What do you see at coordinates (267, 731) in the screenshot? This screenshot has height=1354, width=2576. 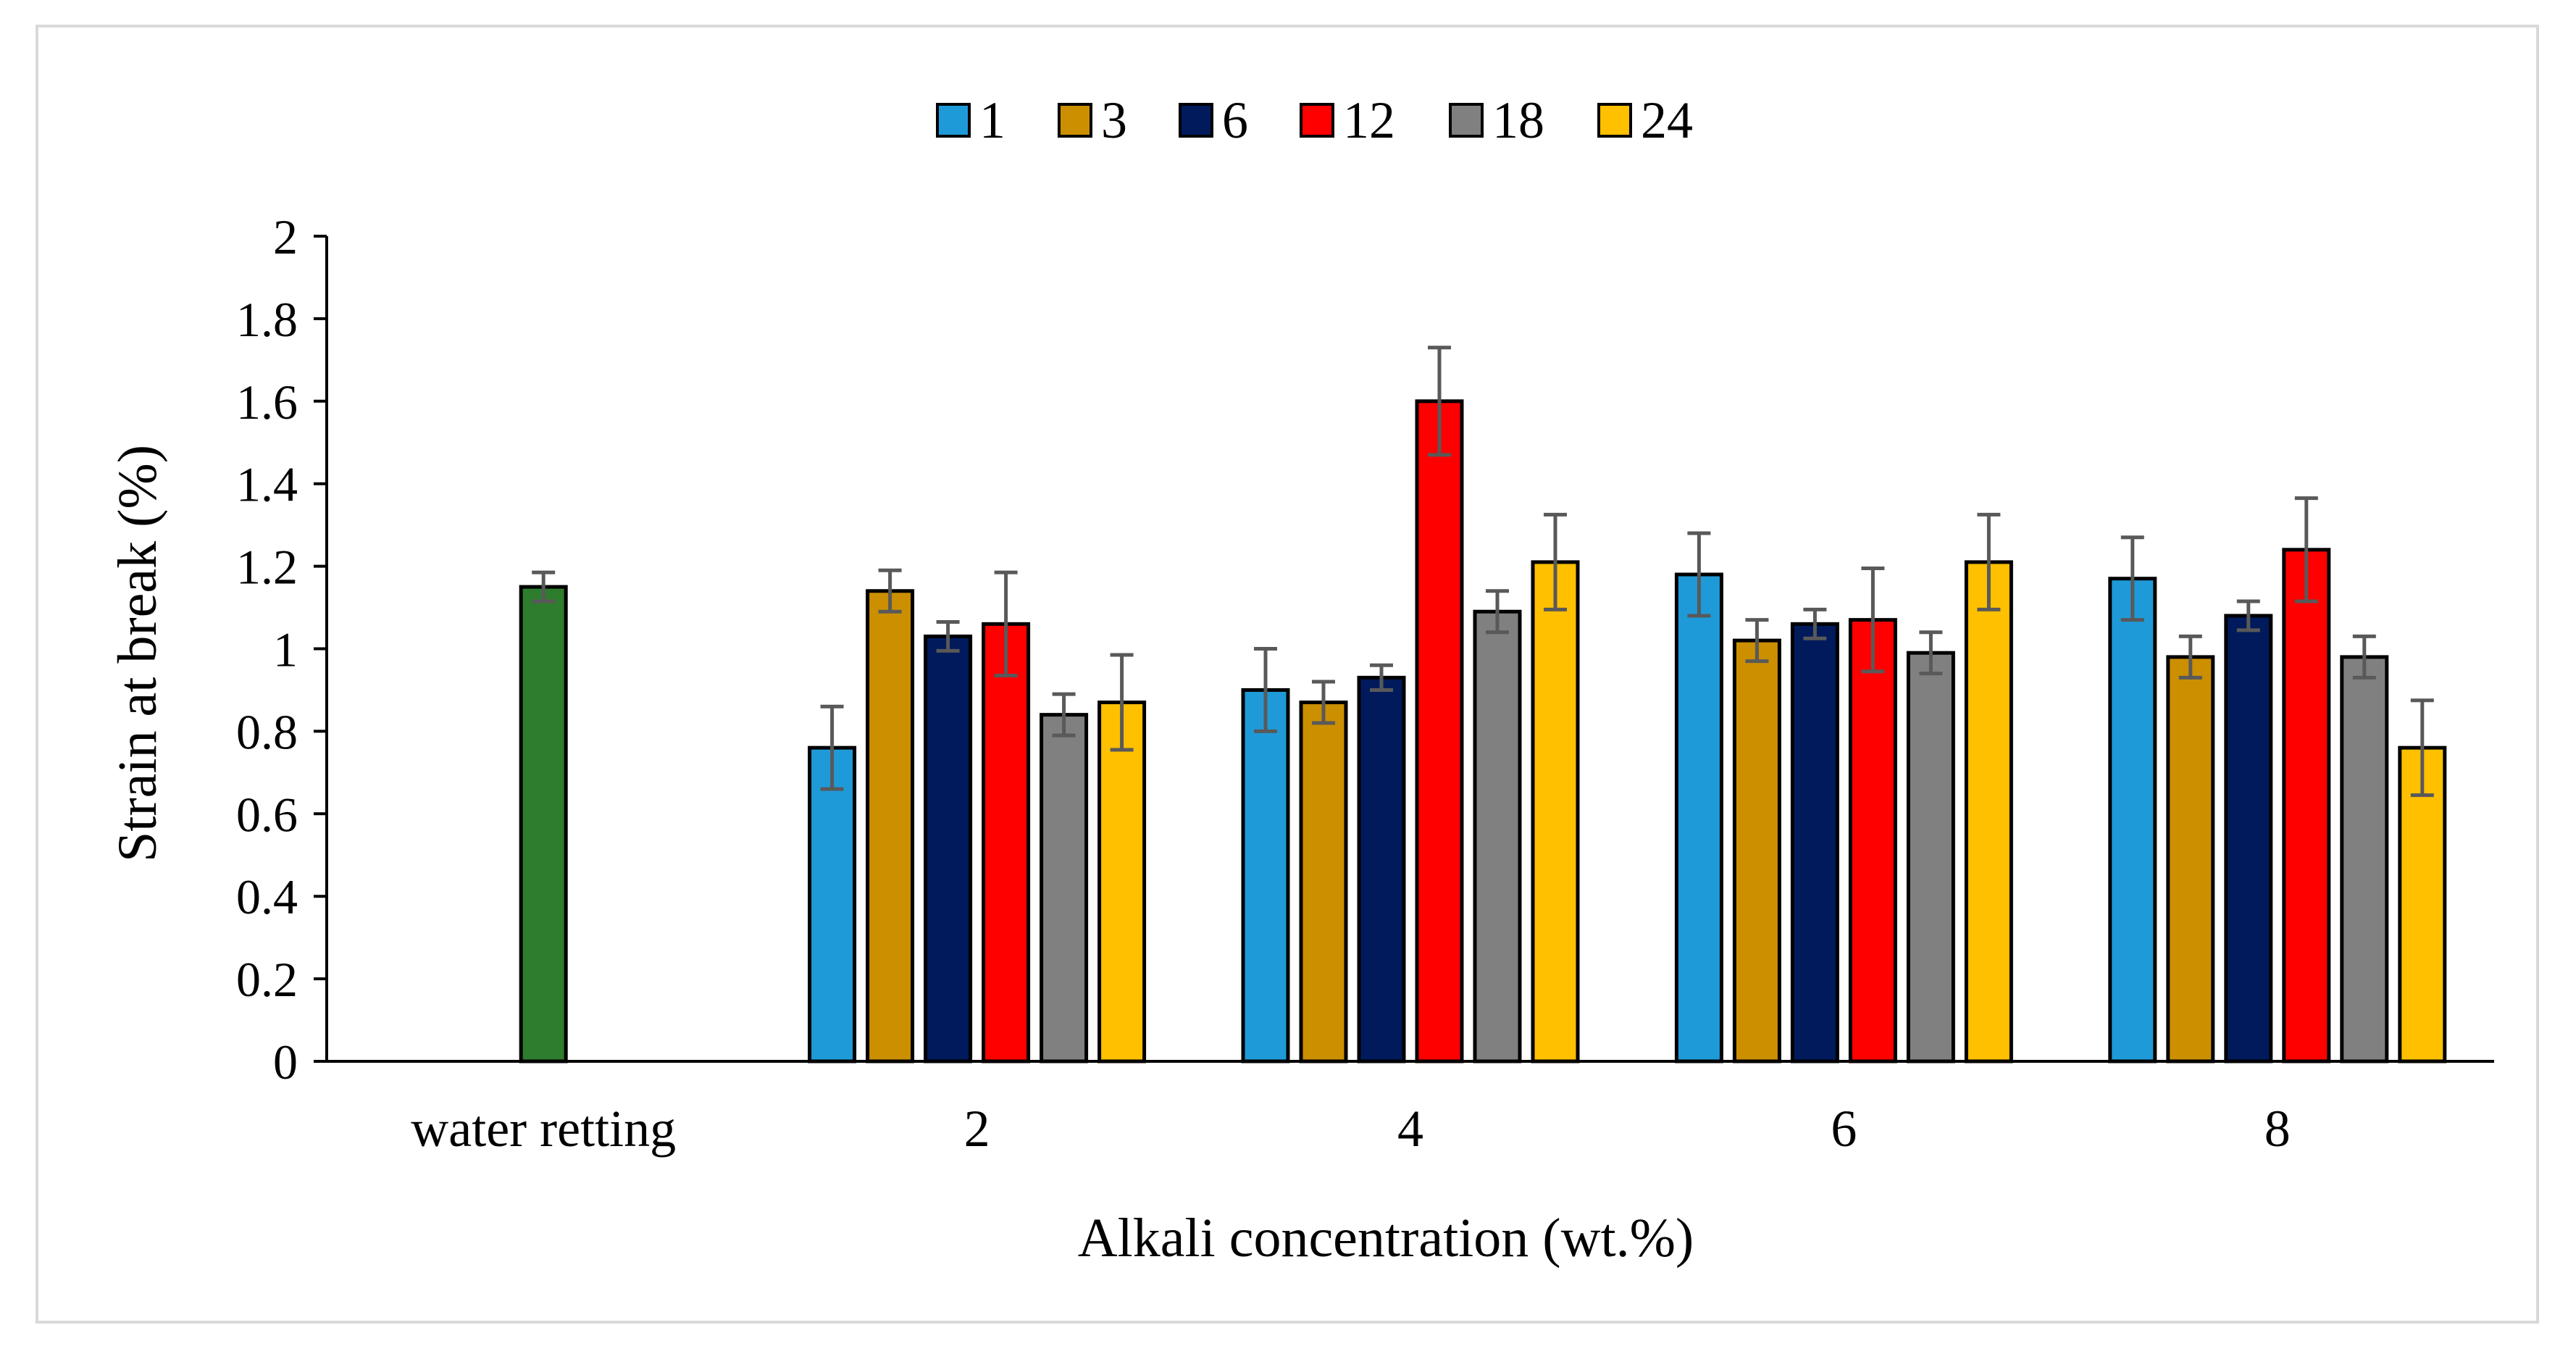 I see `y-tick-label: 0.8` at bounding box center [267, 731].